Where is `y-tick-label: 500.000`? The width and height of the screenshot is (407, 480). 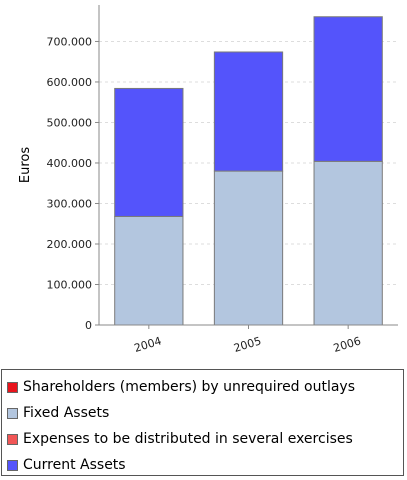 y-tick-label: 500.000 is located at coordinates (70, 122).